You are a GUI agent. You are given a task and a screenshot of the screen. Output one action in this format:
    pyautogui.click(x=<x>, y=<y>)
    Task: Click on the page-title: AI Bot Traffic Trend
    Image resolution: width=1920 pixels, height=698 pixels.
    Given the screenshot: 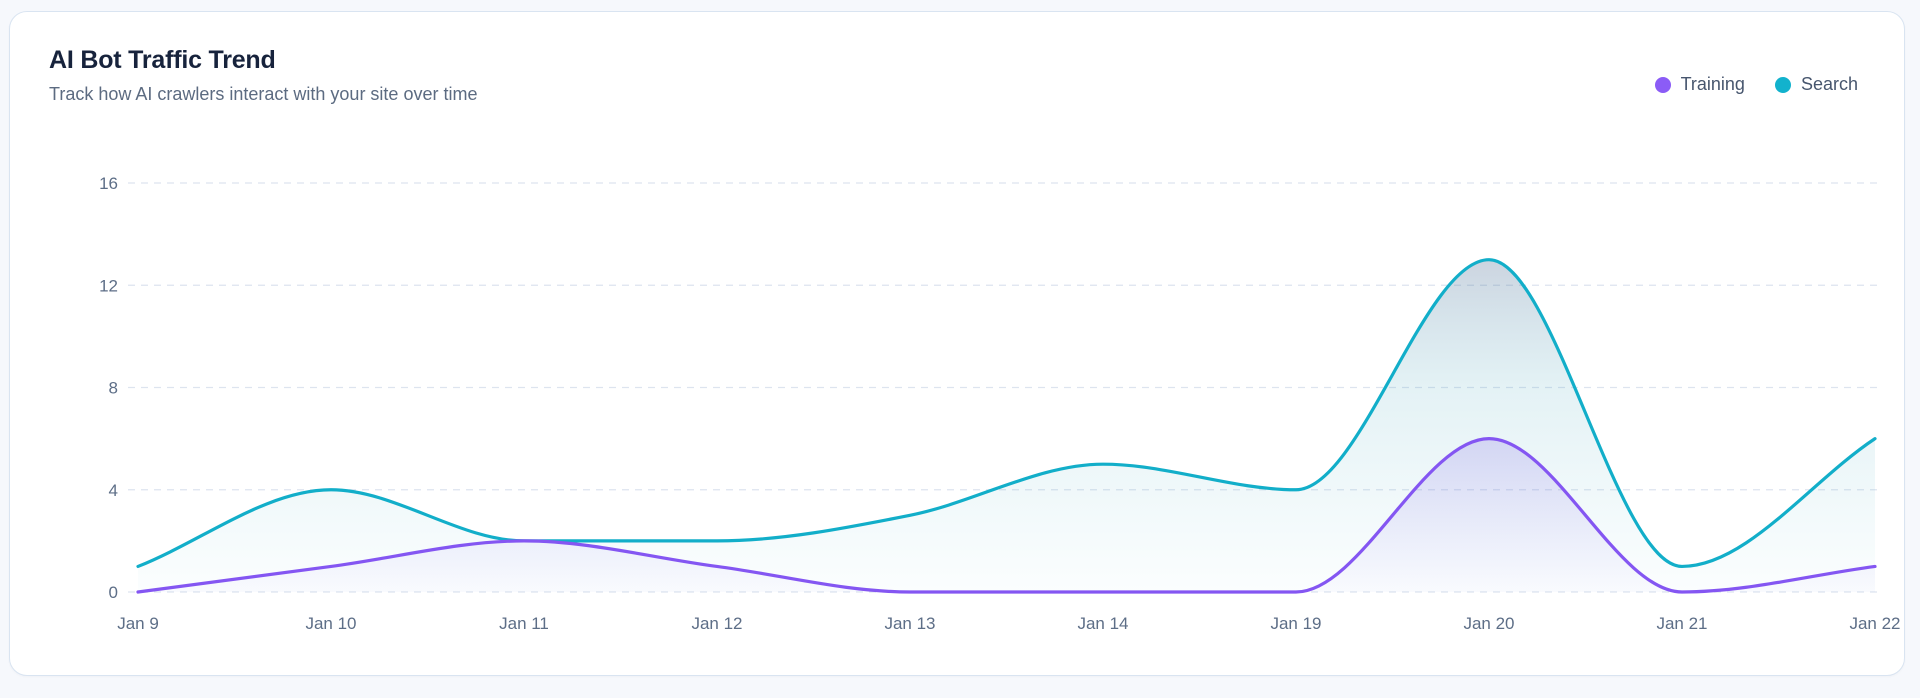 What is the action you would take?
    pyautogui.click(x=162, y=60)
    